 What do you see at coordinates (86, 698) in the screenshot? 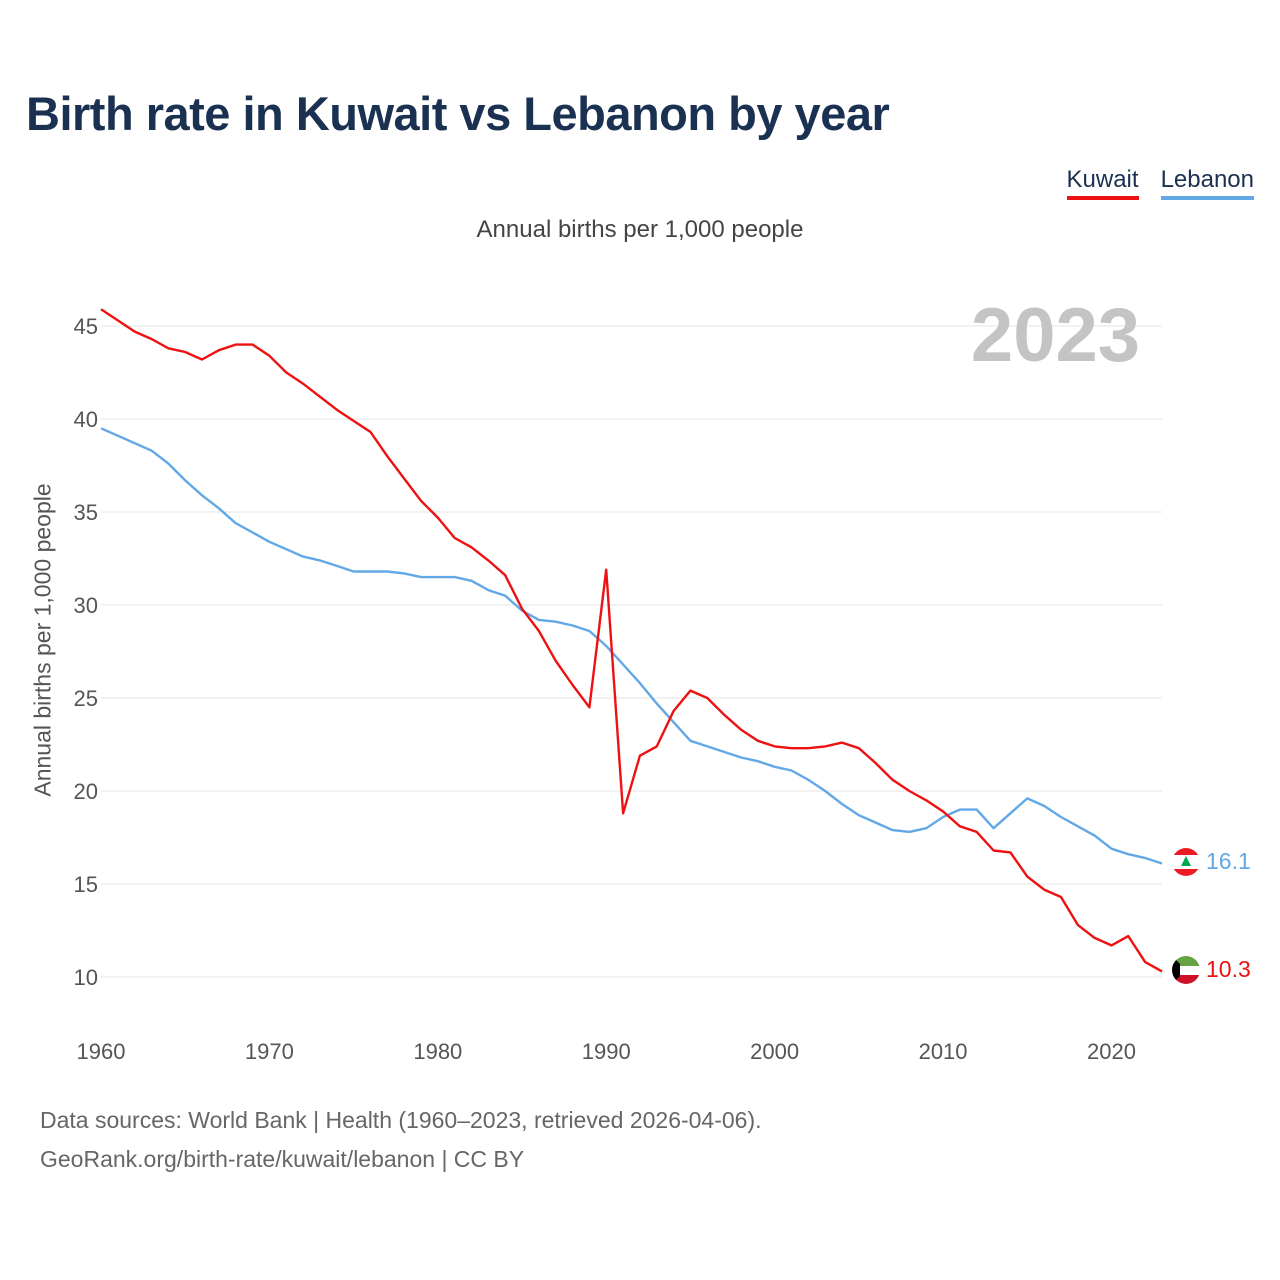
I see `y-tick-label: 25` at bounding box center [86, 698].